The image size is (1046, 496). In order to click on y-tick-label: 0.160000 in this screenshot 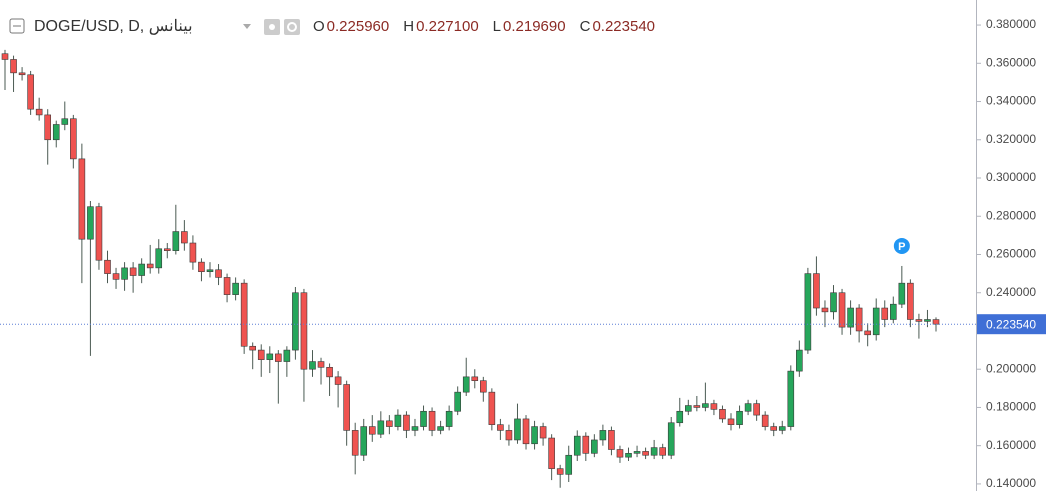, I will do `click(1011, 445)`.